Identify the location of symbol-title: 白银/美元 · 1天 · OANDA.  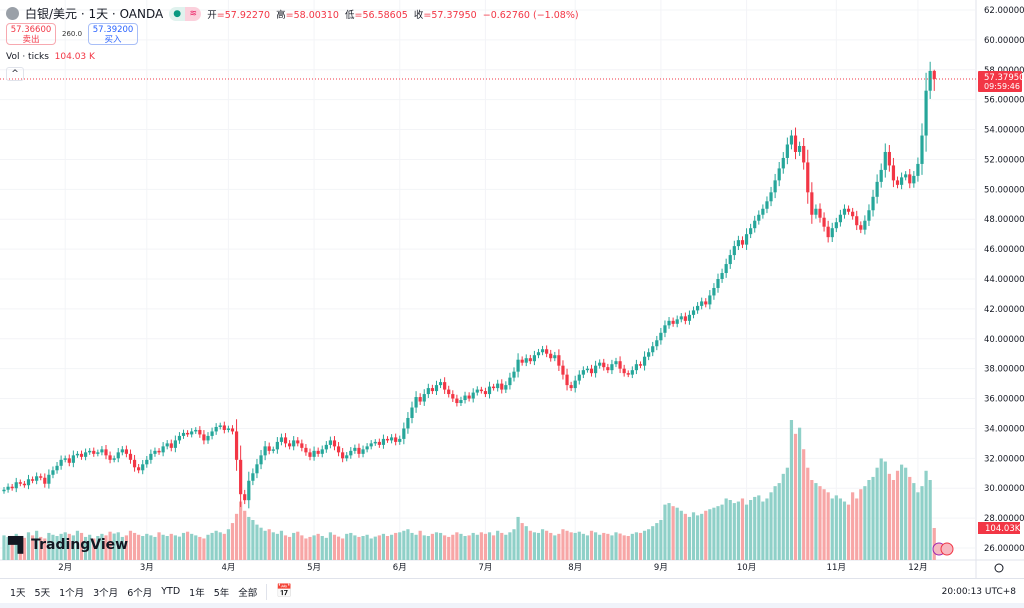
(94, 14).